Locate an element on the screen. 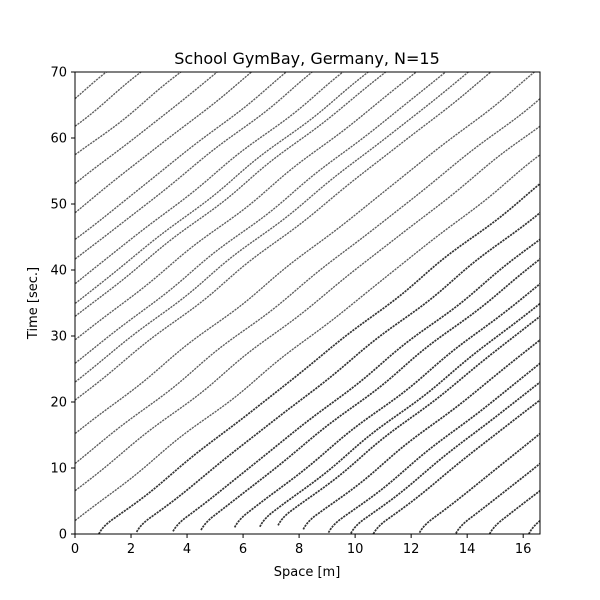 The image size is (600, 600). y-tick-label: 70 is located at coordinates (58, 73).